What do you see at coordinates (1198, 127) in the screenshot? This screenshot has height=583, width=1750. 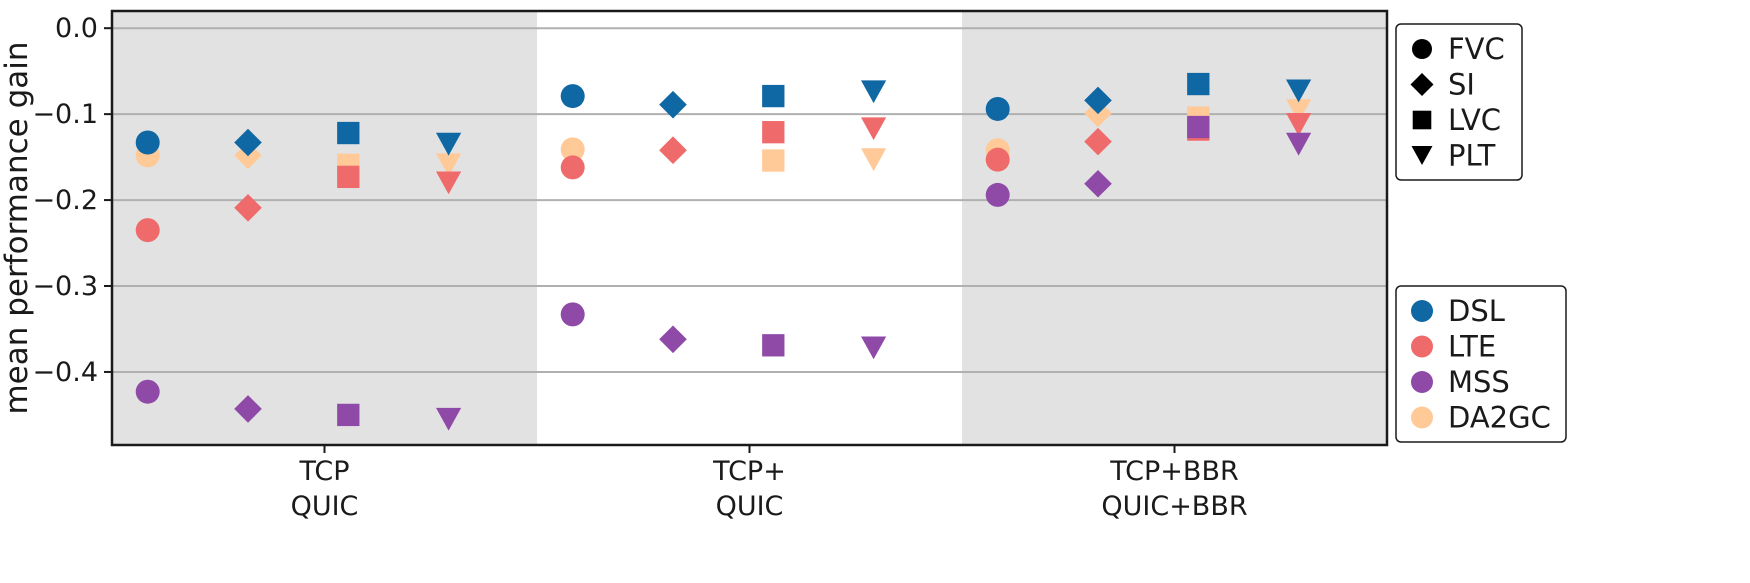 I see `point-mss-lvc-g3` at bounding box center [1198, 127].